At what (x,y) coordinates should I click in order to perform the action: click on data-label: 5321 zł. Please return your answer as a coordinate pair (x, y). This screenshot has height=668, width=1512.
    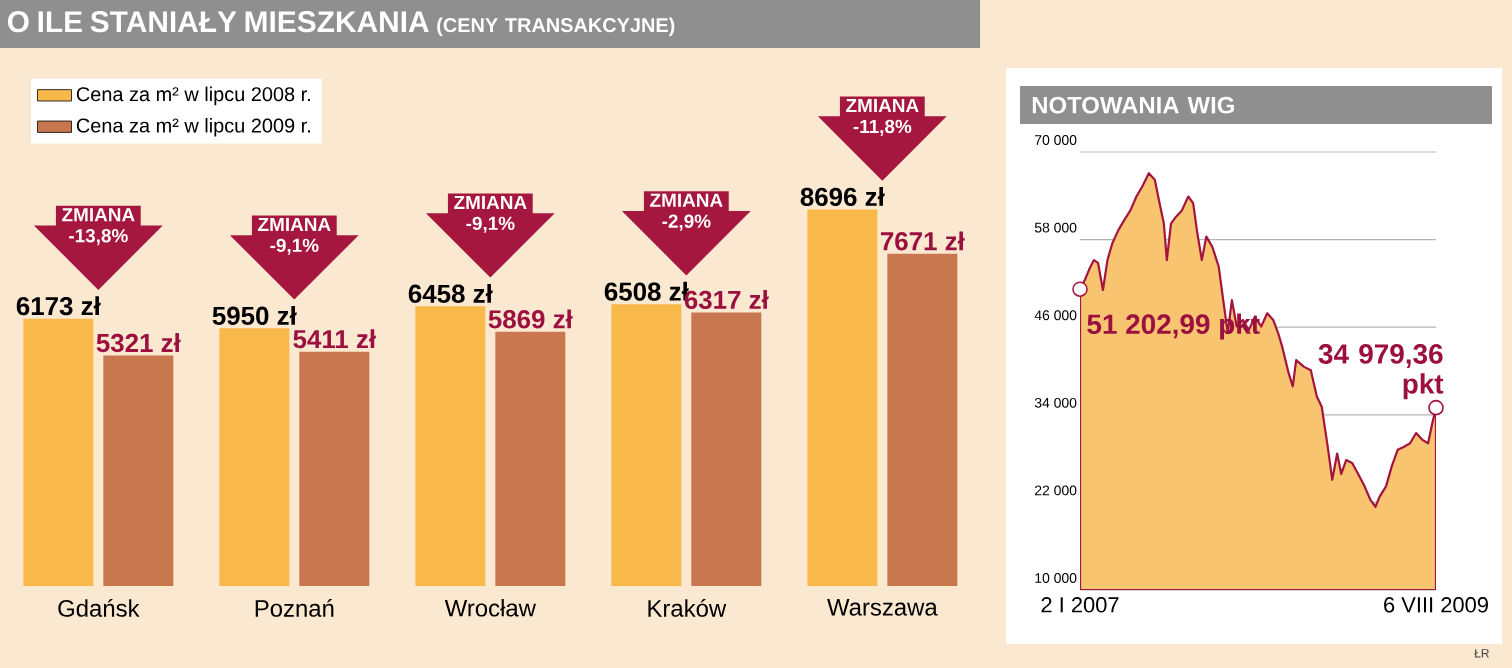
    Looking at the image, I should click on (138, 343).